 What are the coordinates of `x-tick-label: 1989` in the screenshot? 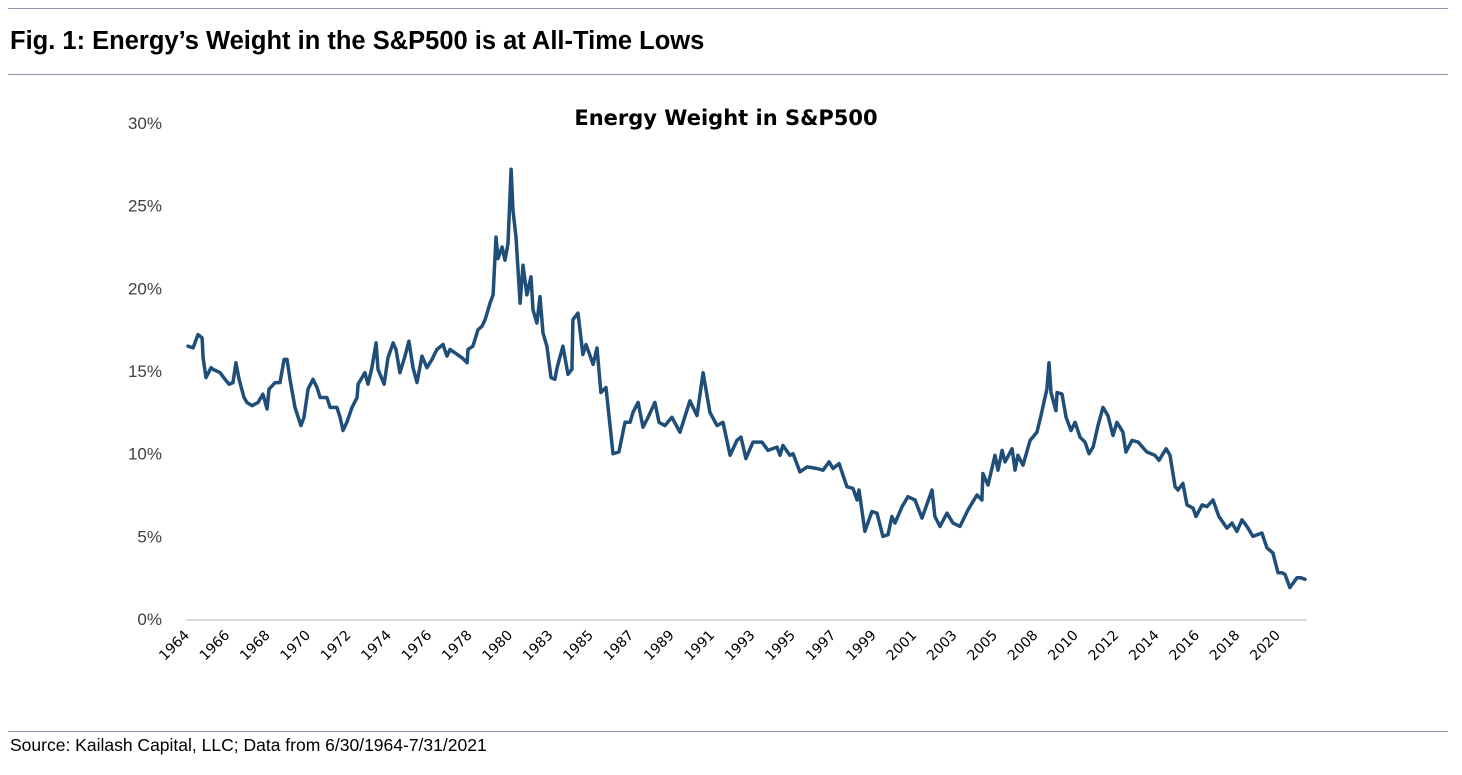 It's located at (659, 646).